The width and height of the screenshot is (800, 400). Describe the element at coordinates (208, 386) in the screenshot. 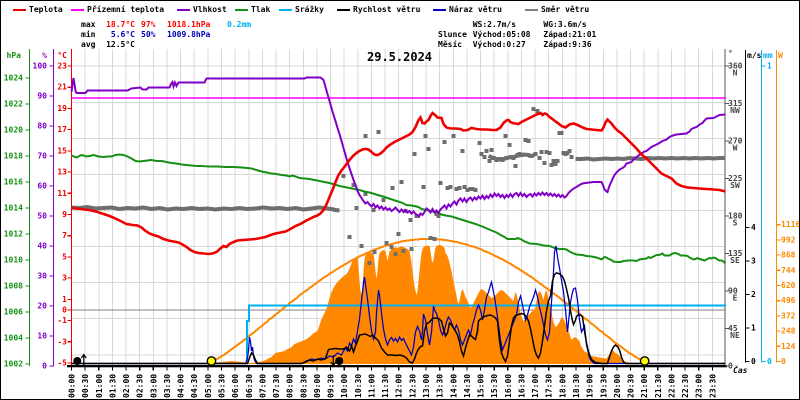

I see `time-axis-label: 05:00` at that location.